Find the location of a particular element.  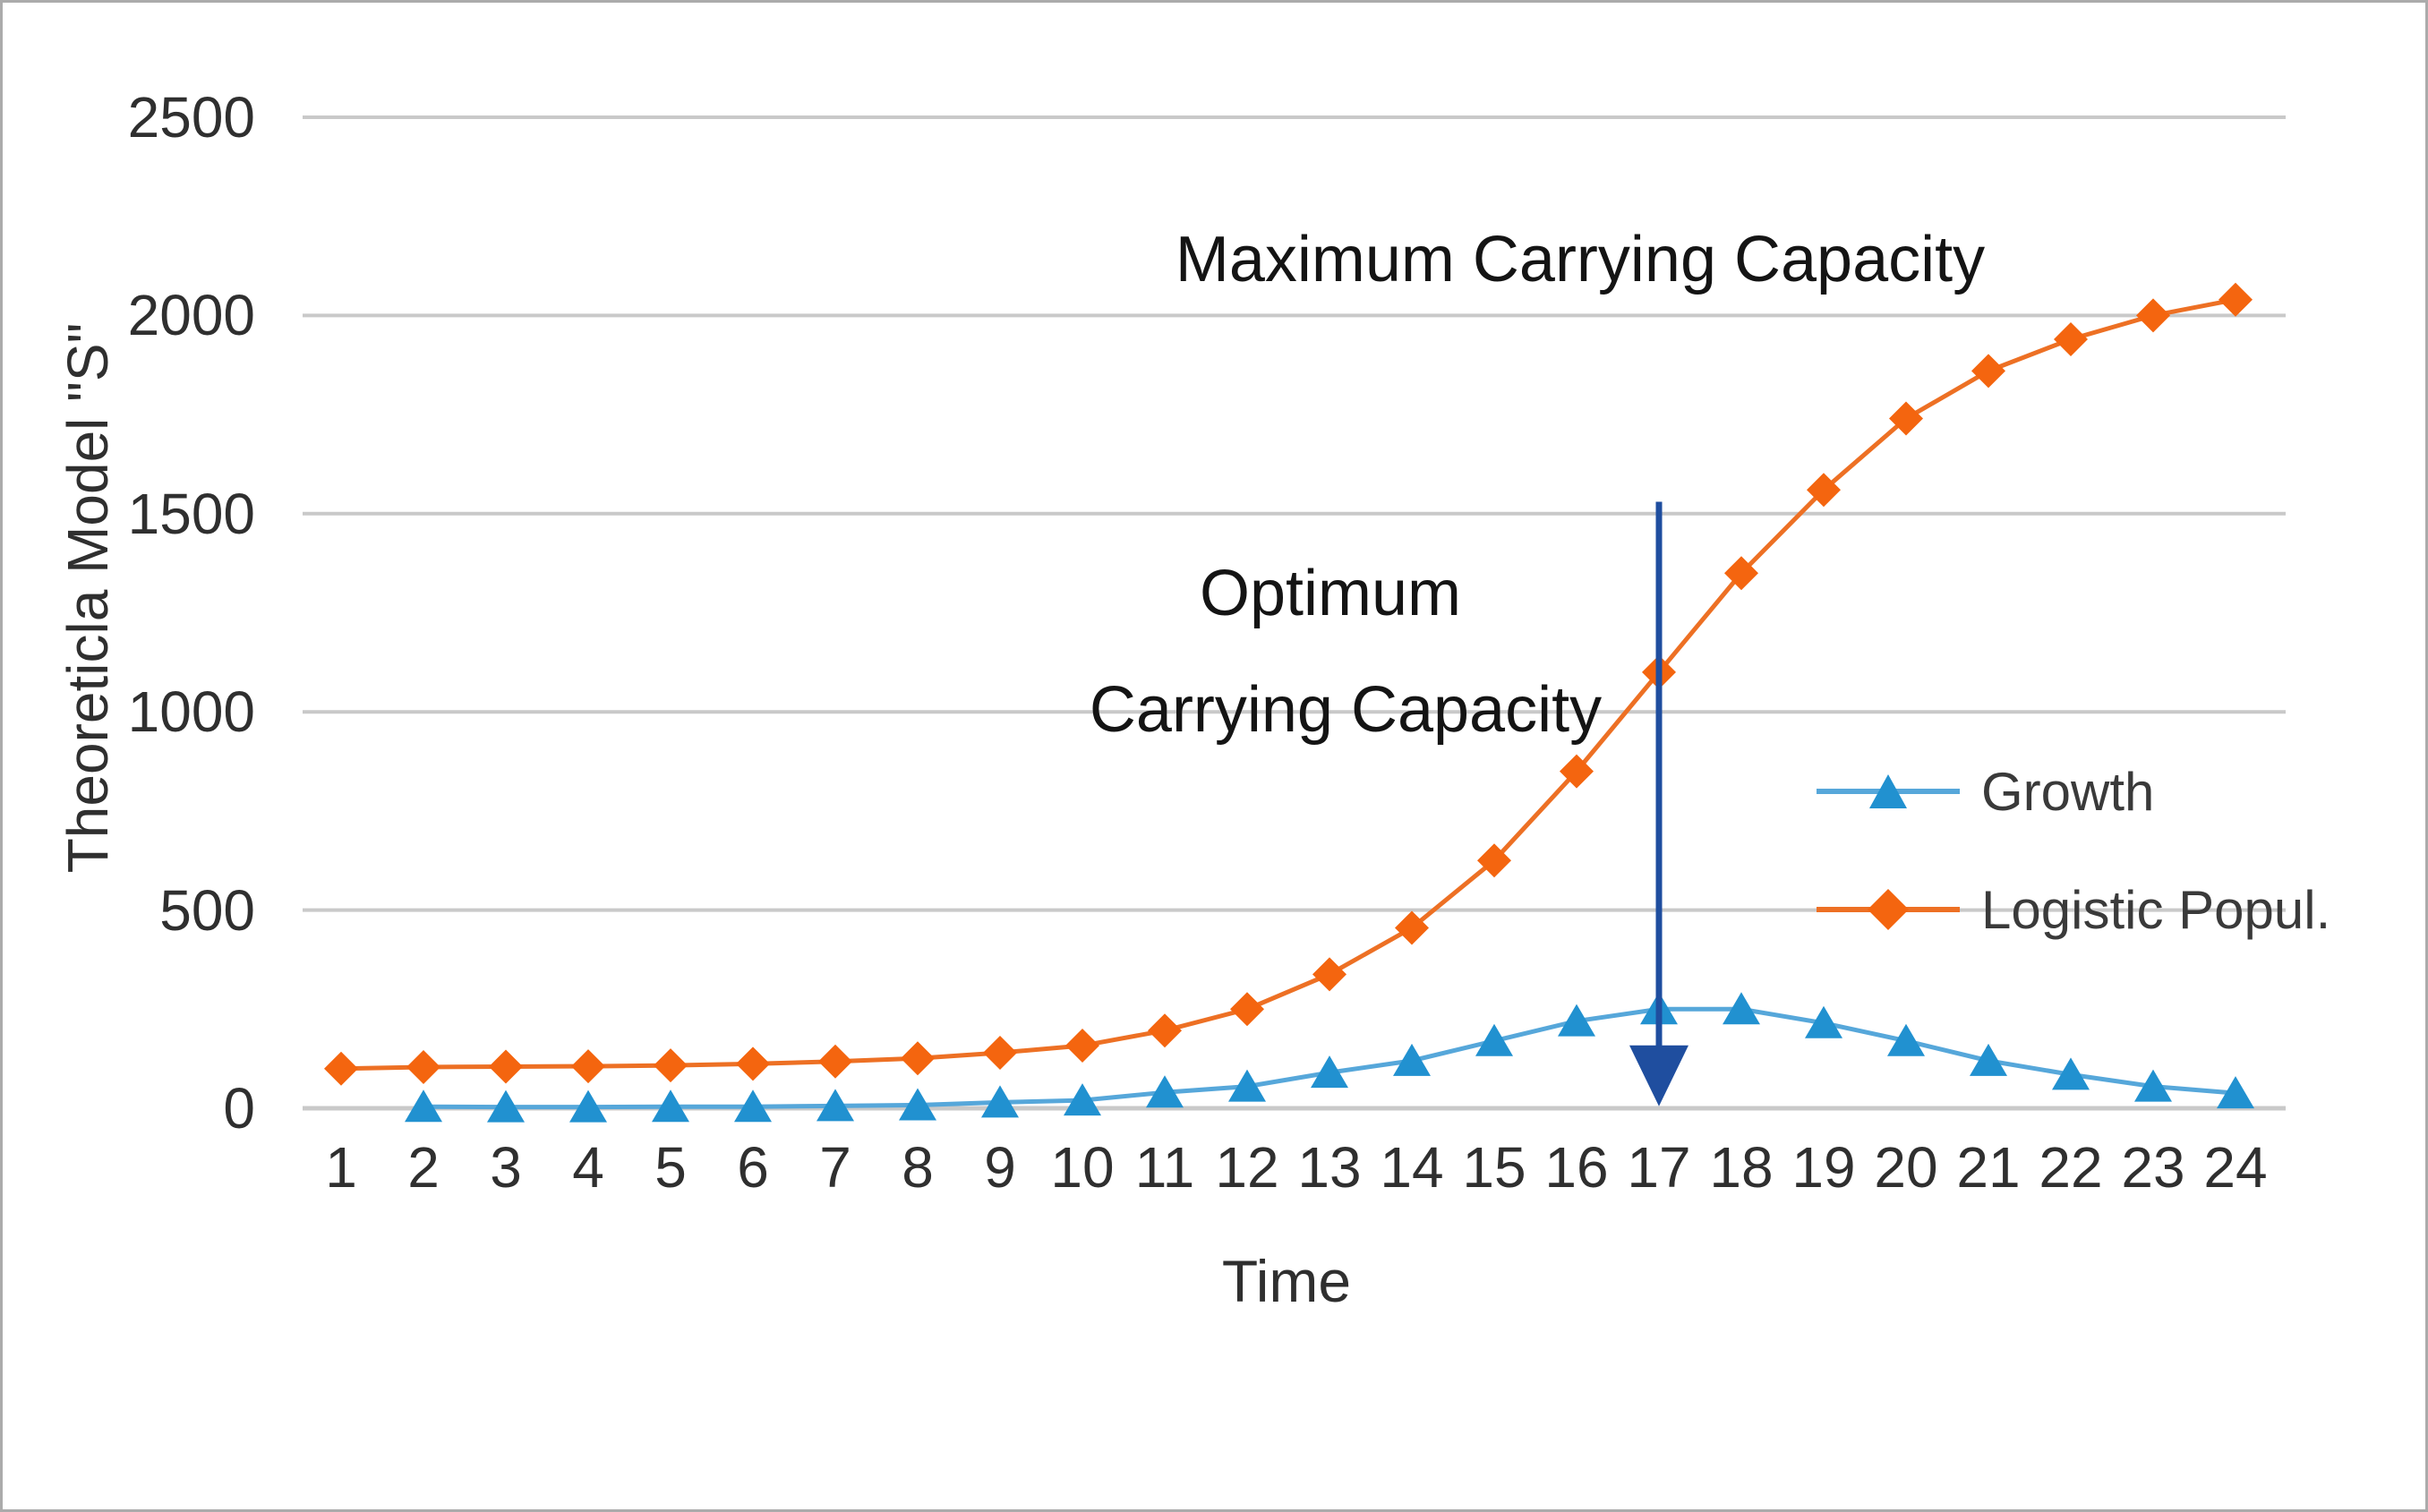

y-axis-title: Theoreticla Model "S" is located at coordinates (88, 598).